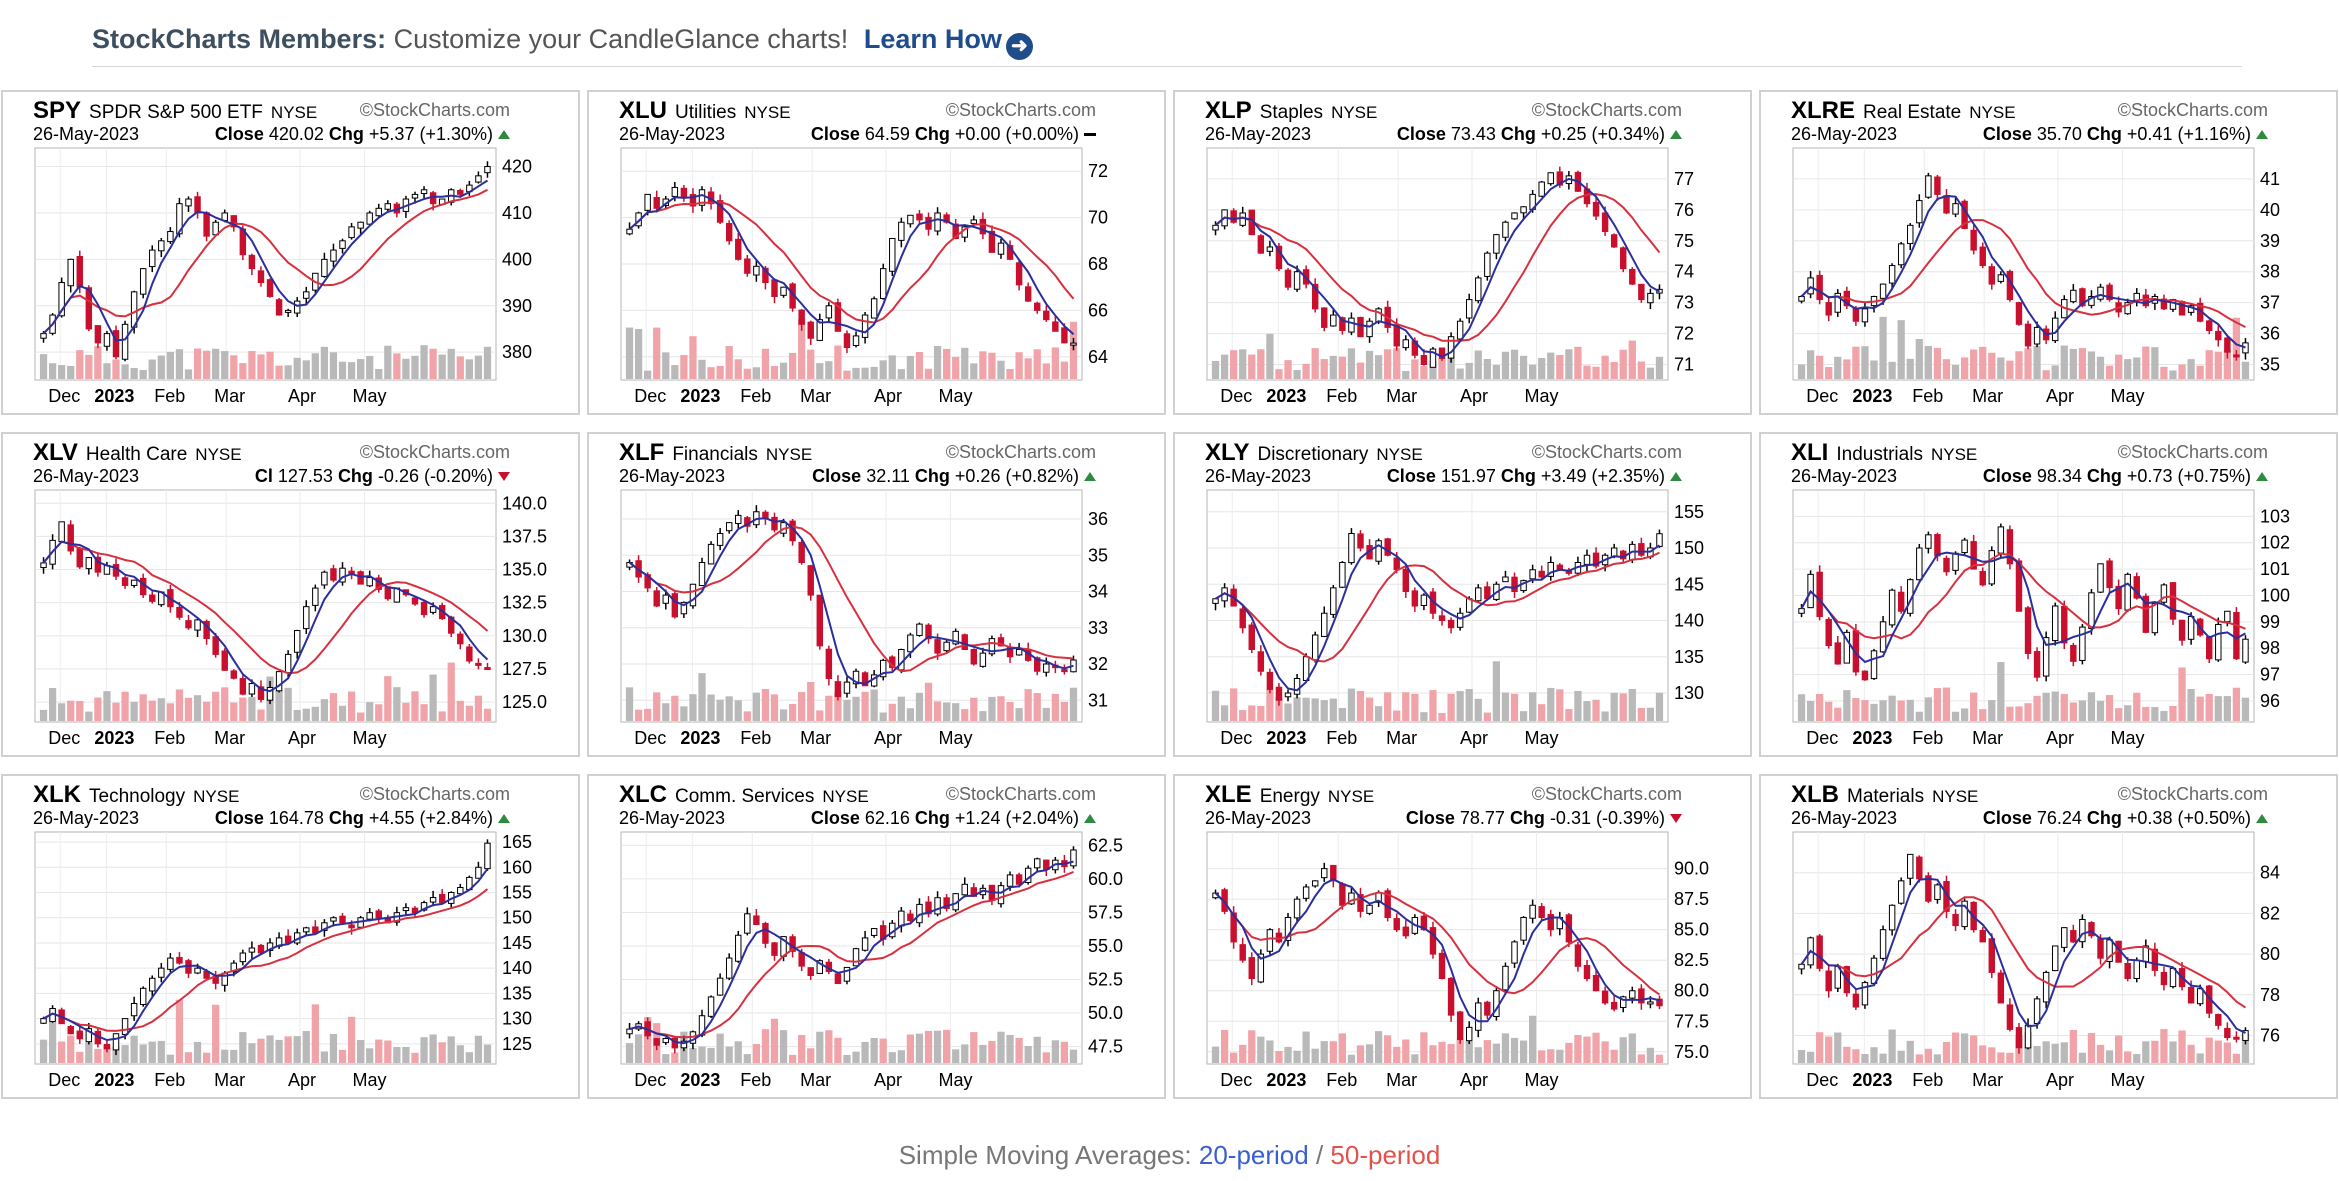 This screenshot has width=2339, height=1181. Describe the element at coordinates (945, 134) in the screenshot. I see `quote-line: Close 64.59 Chg +0.00 (+0.00%)` at that location.